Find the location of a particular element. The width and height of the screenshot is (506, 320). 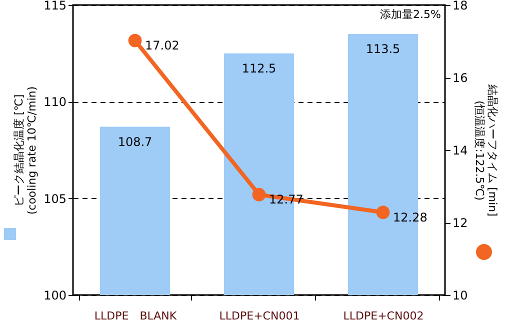

data-label: 112.5 is located at coordinates (259, 68).